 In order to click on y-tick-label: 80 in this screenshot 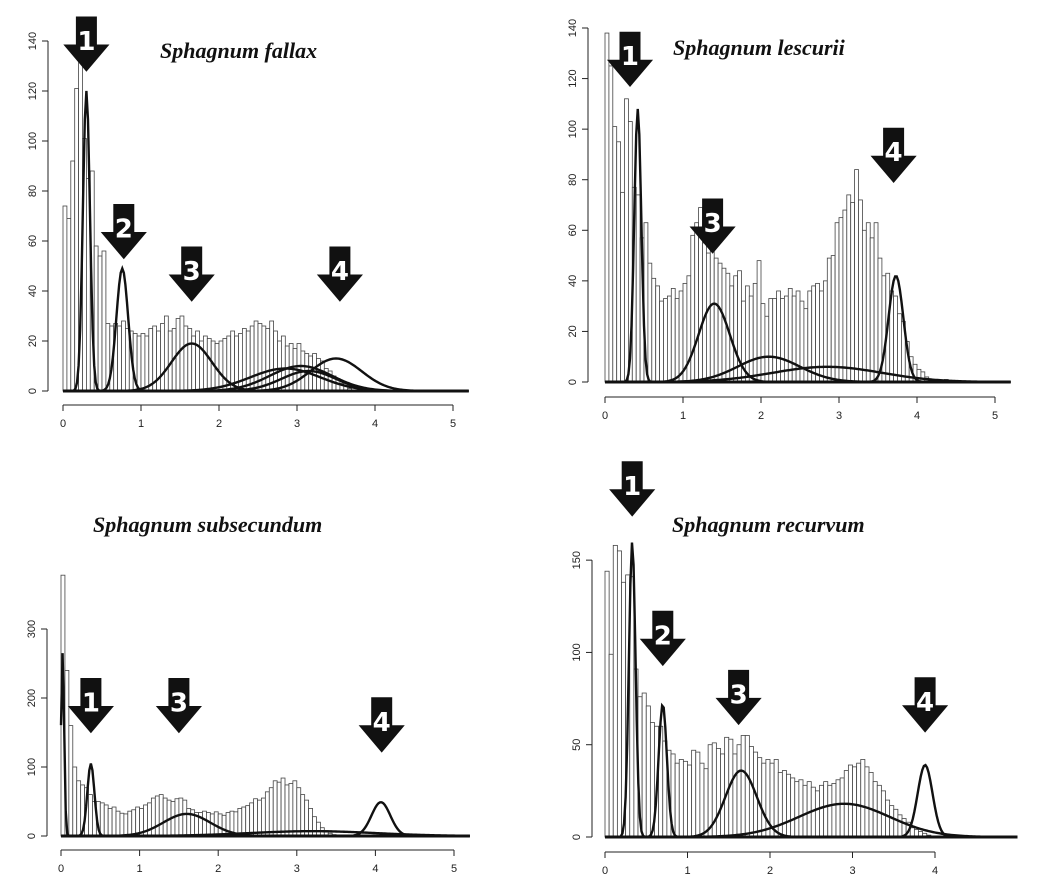, I will do `click(33, 191)`.